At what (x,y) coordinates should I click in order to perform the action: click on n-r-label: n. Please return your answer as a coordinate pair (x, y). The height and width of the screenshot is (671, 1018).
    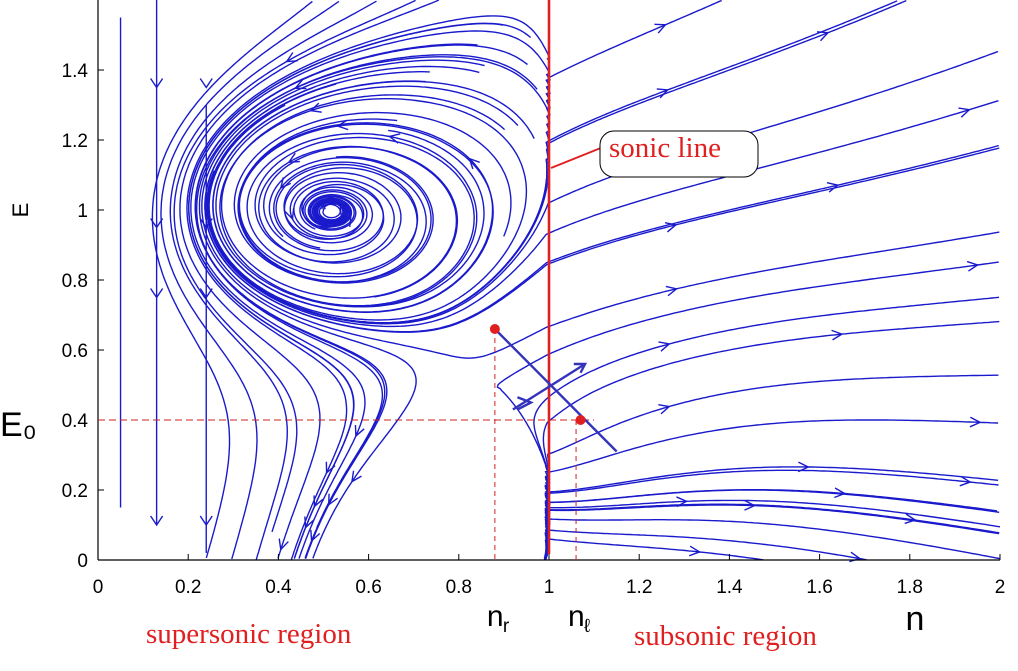
    Looking at the image, I should click on (495, 616).